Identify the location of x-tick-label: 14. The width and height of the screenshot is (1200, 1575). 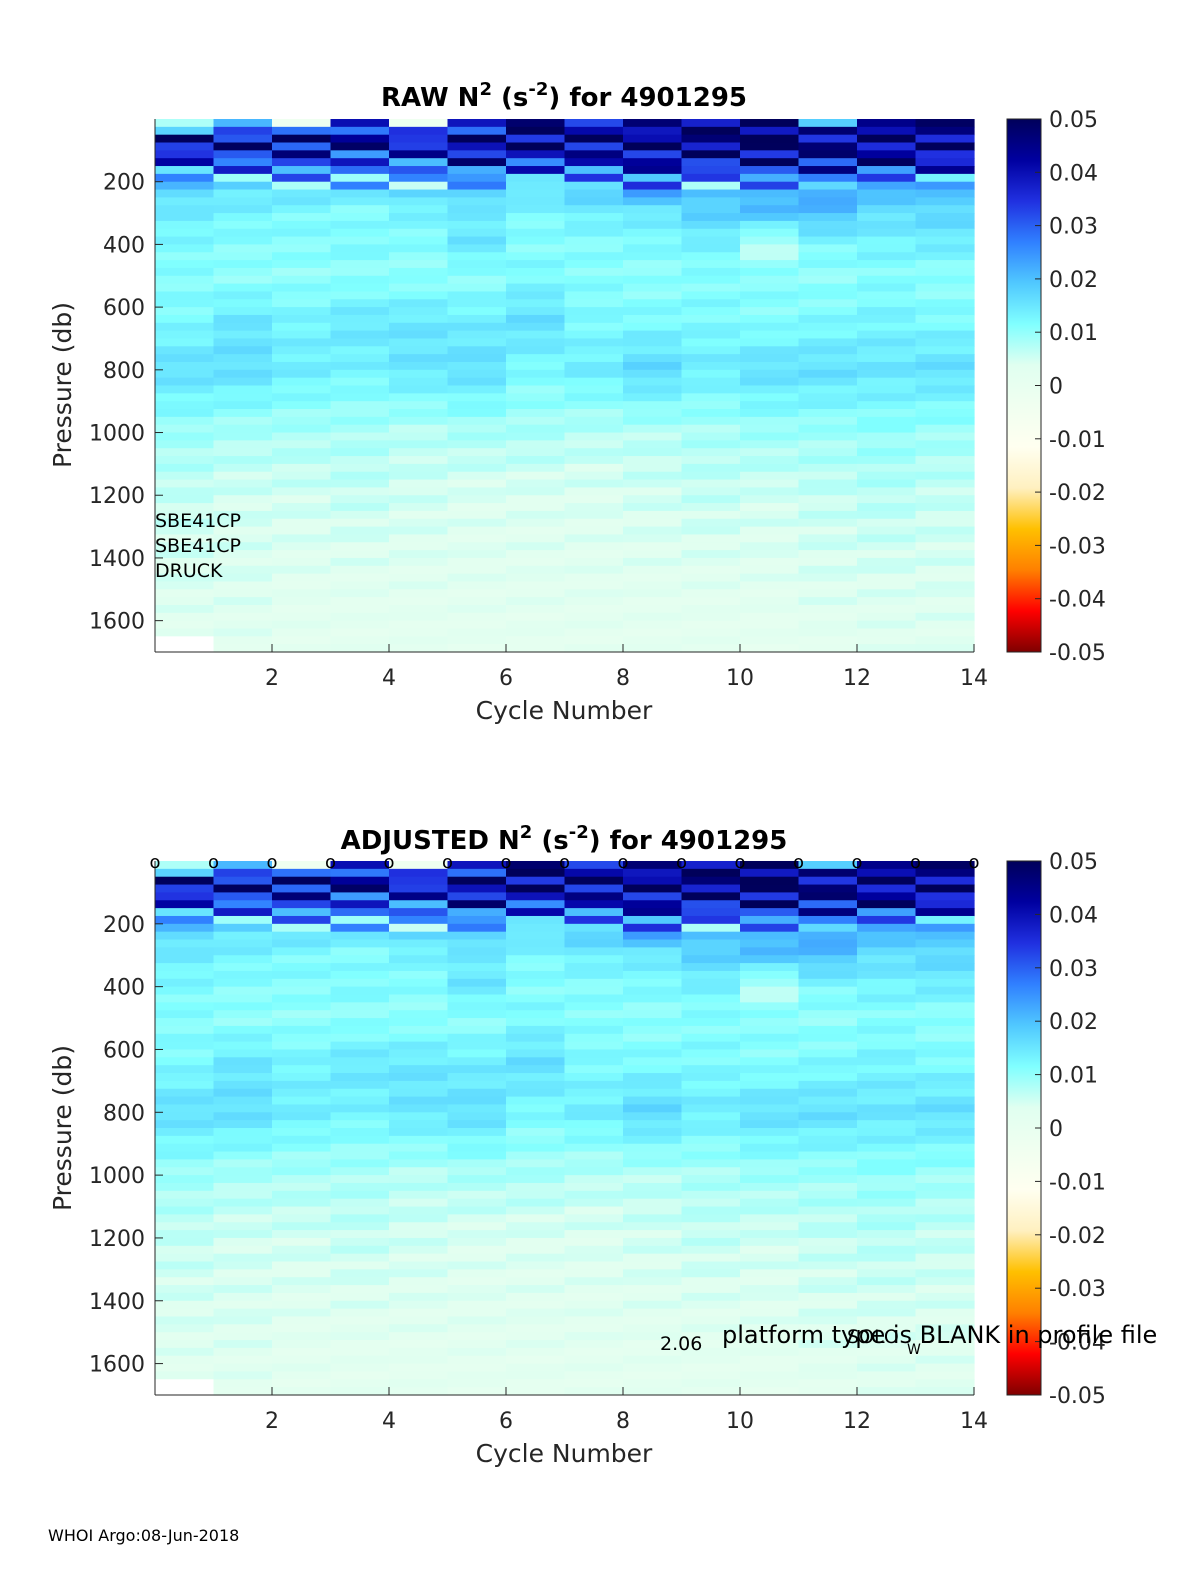
(974, 678).